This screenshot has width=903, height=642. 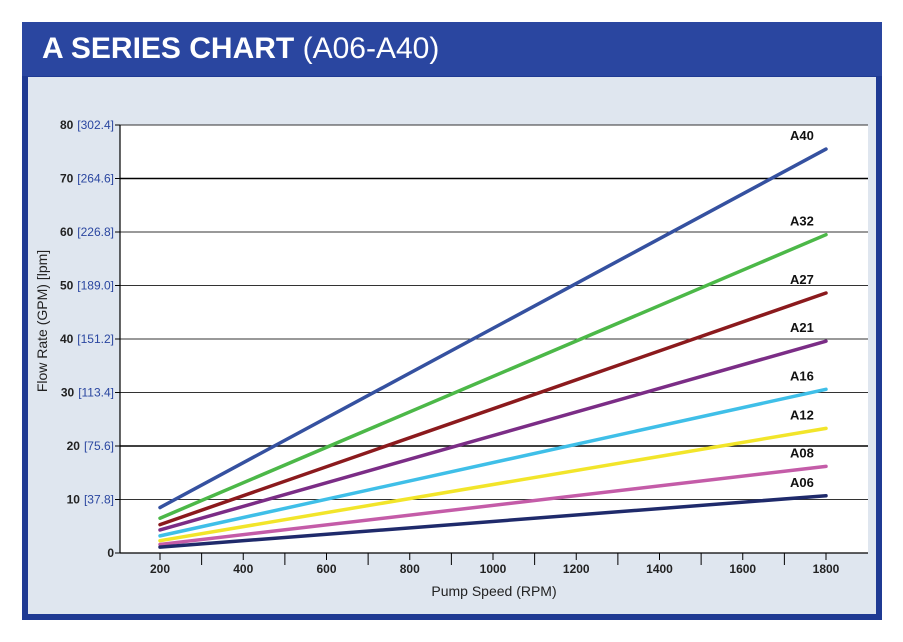 What do you see at coordinates (452, 49) in the screenshot?
I see `header-bar: A SERIES CHART (A06-A40)` at bounding box center [452, 49].